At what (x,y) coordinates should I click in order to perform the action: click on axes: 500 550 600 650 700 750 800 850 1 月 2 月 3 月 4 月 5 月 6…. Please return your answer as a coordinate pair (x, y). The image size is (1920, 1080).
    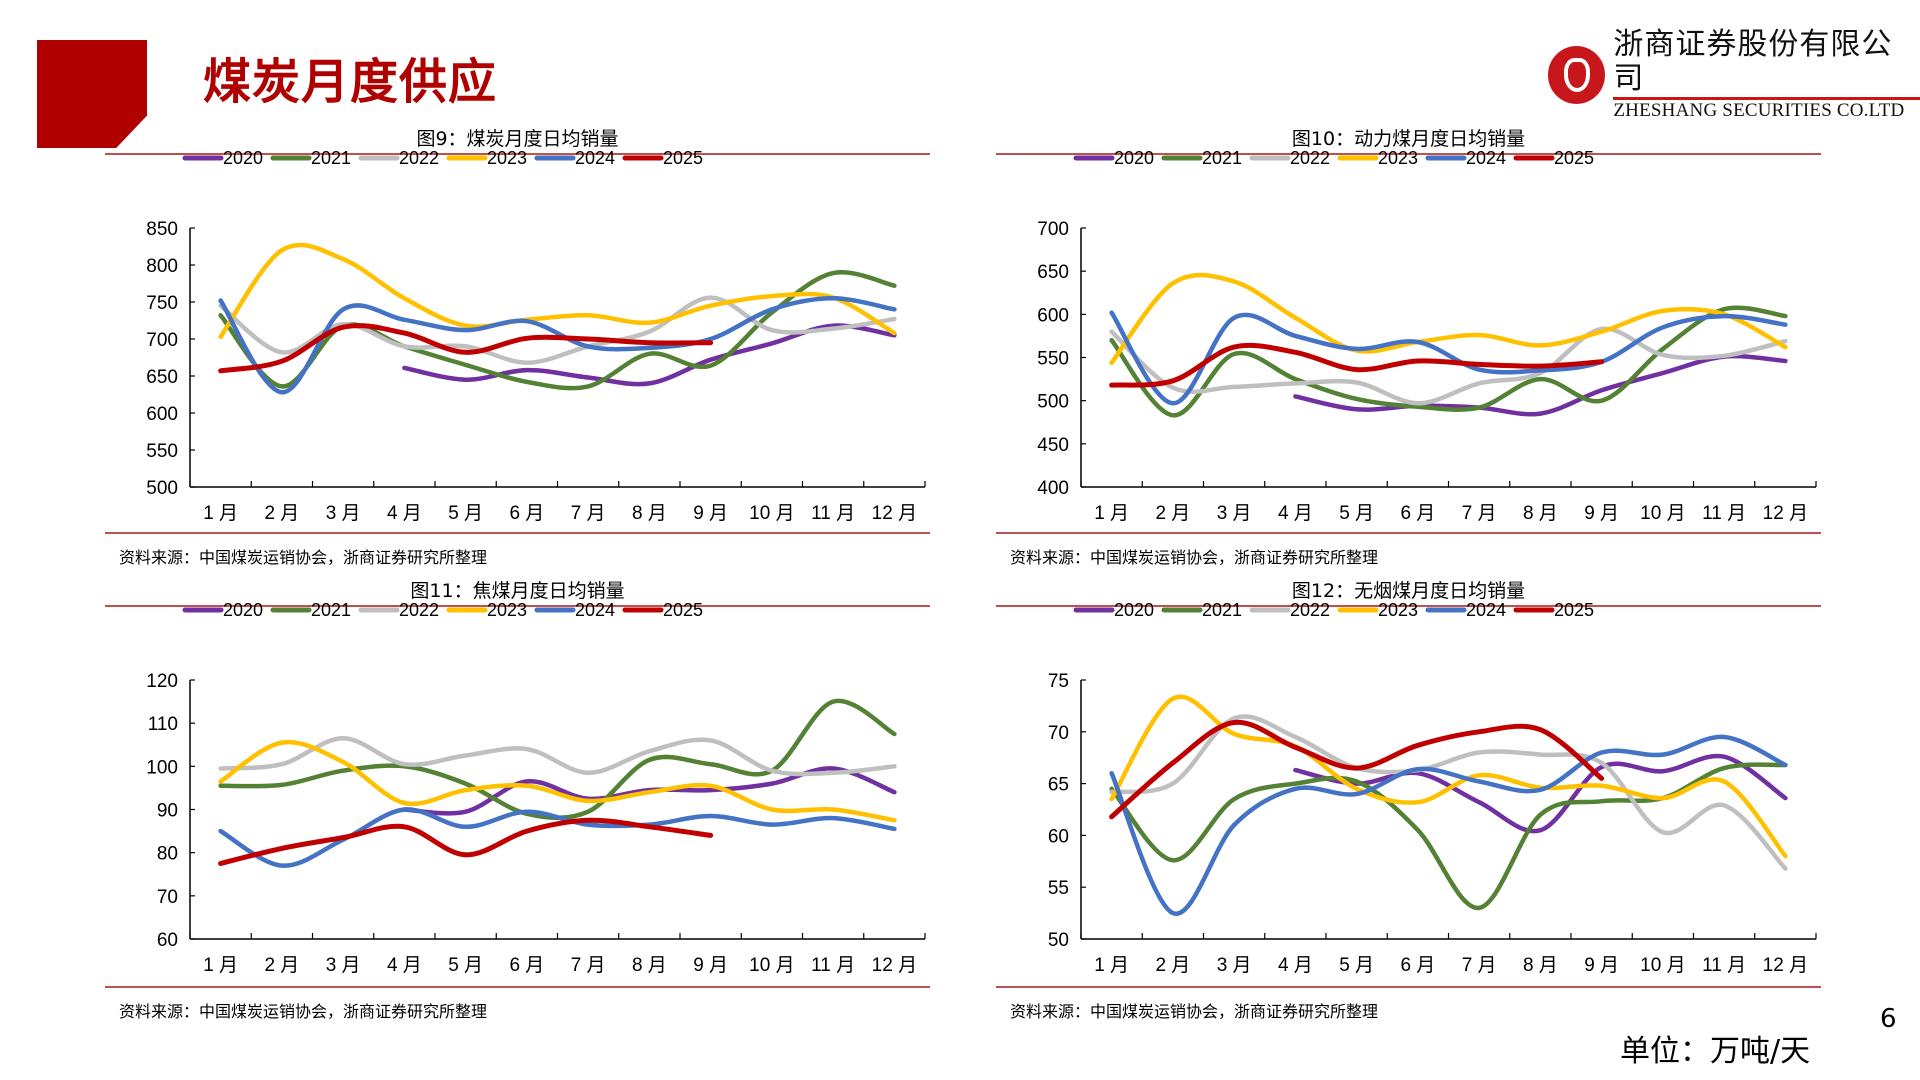
    Looking at the image, I should click on (536, 371).